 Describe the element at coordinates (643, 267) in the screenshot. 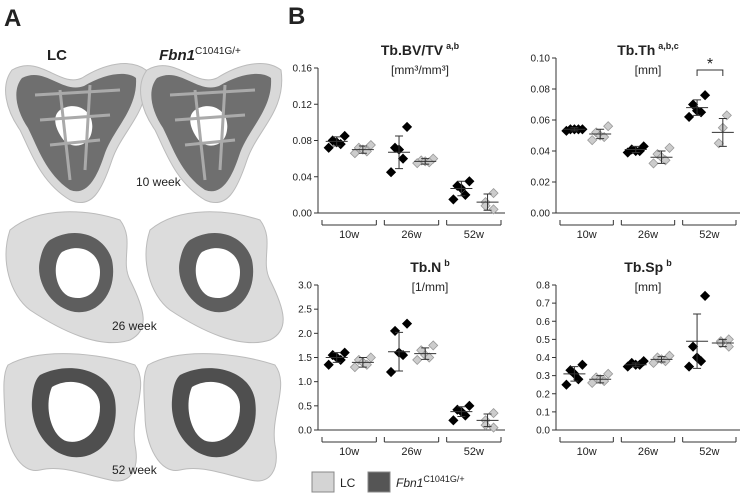

I see `title-text: Tb.Sp` at that location.